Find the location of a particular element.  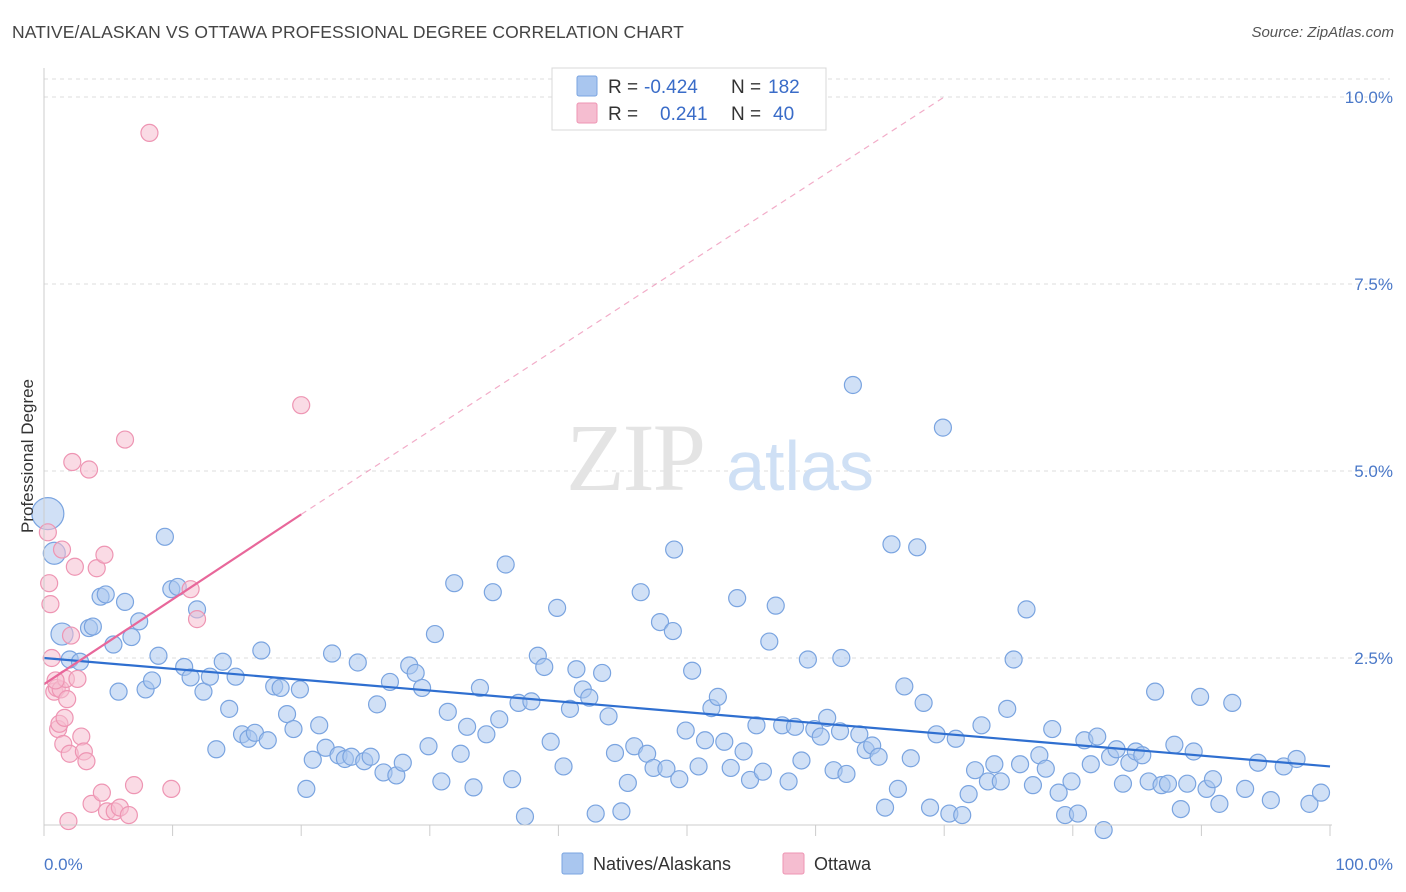

legend-r-value-2: 0.241 is located at coordinates (684, 114).